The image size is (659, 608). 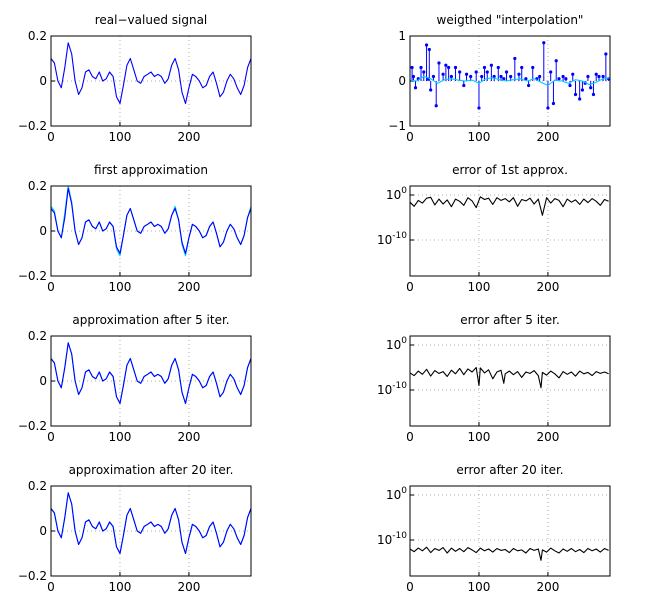 I want to click on chart-title: approximation after 5 iter., so click(x=150, y=320).